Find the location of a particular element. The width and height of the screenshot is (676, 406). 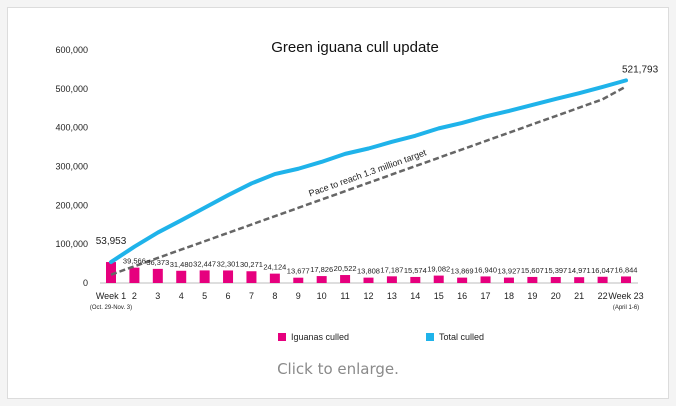

x-tick-label: 4 is located at coordinates (181, 296).